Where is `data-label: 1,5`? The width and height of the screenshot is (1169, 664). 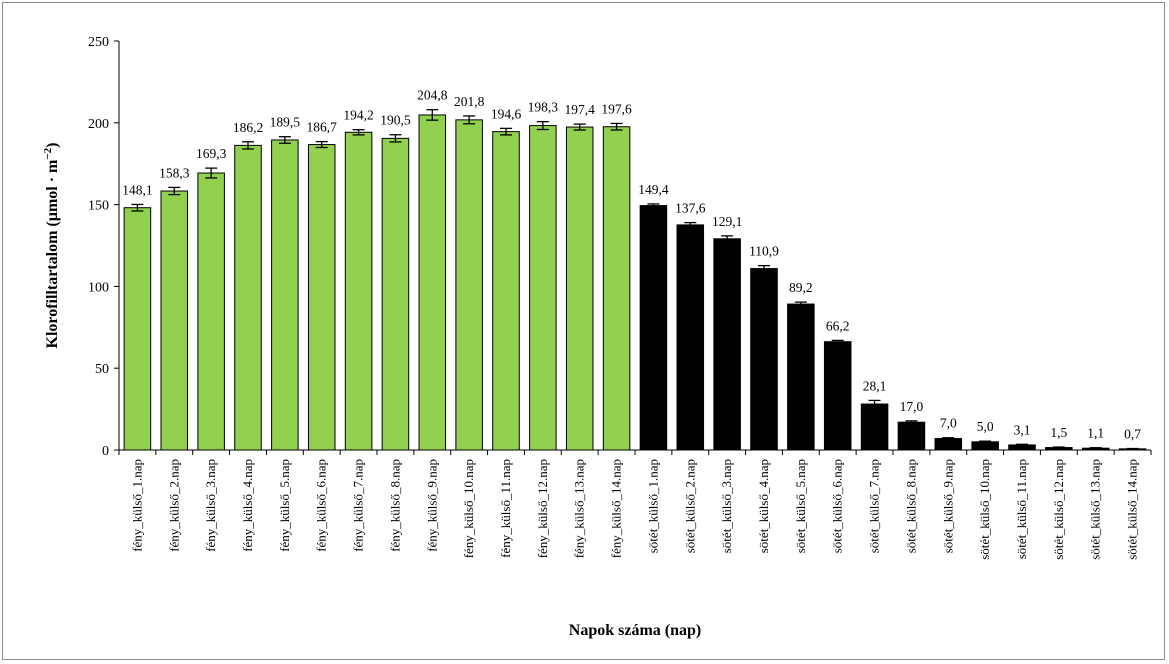
data-label: 1,5 is located at coordinates (1058, 432).